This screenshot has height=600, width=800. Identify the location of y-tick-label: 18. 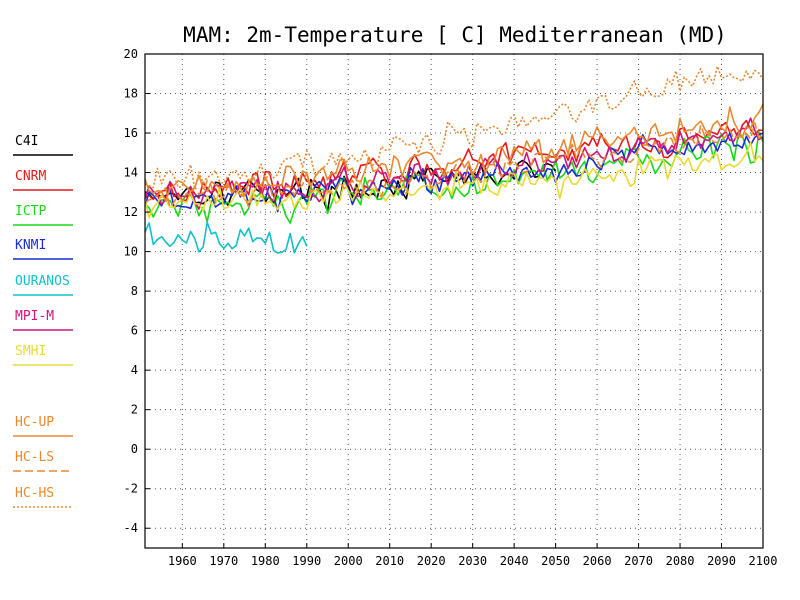
(131, 94).